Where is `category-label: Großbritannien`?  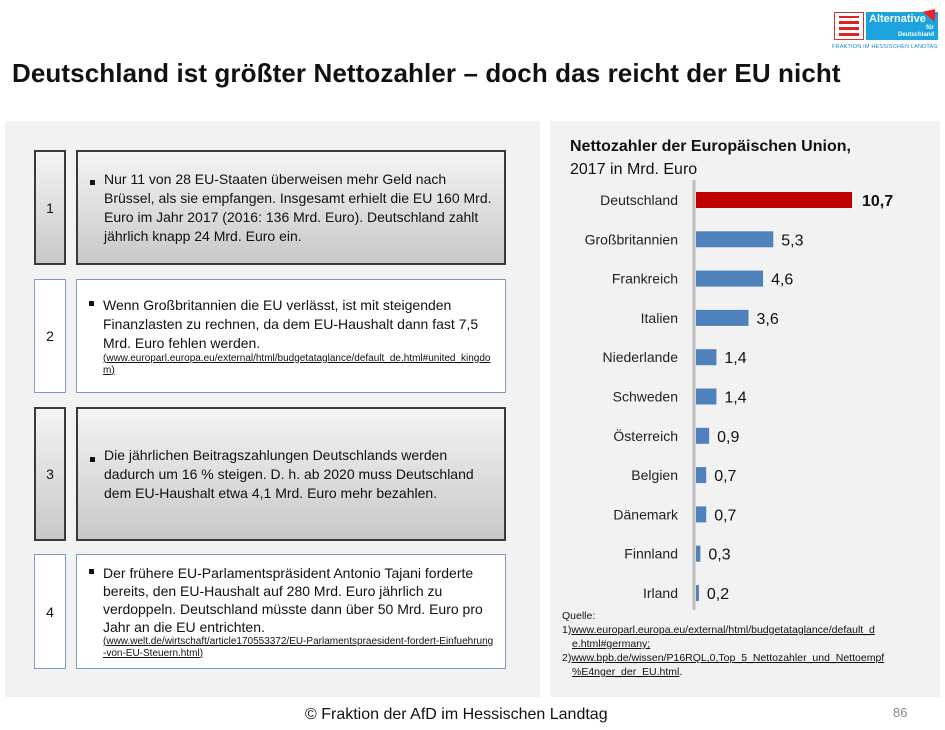
category-label: Großbritannien is located at coordinates (631, 239).